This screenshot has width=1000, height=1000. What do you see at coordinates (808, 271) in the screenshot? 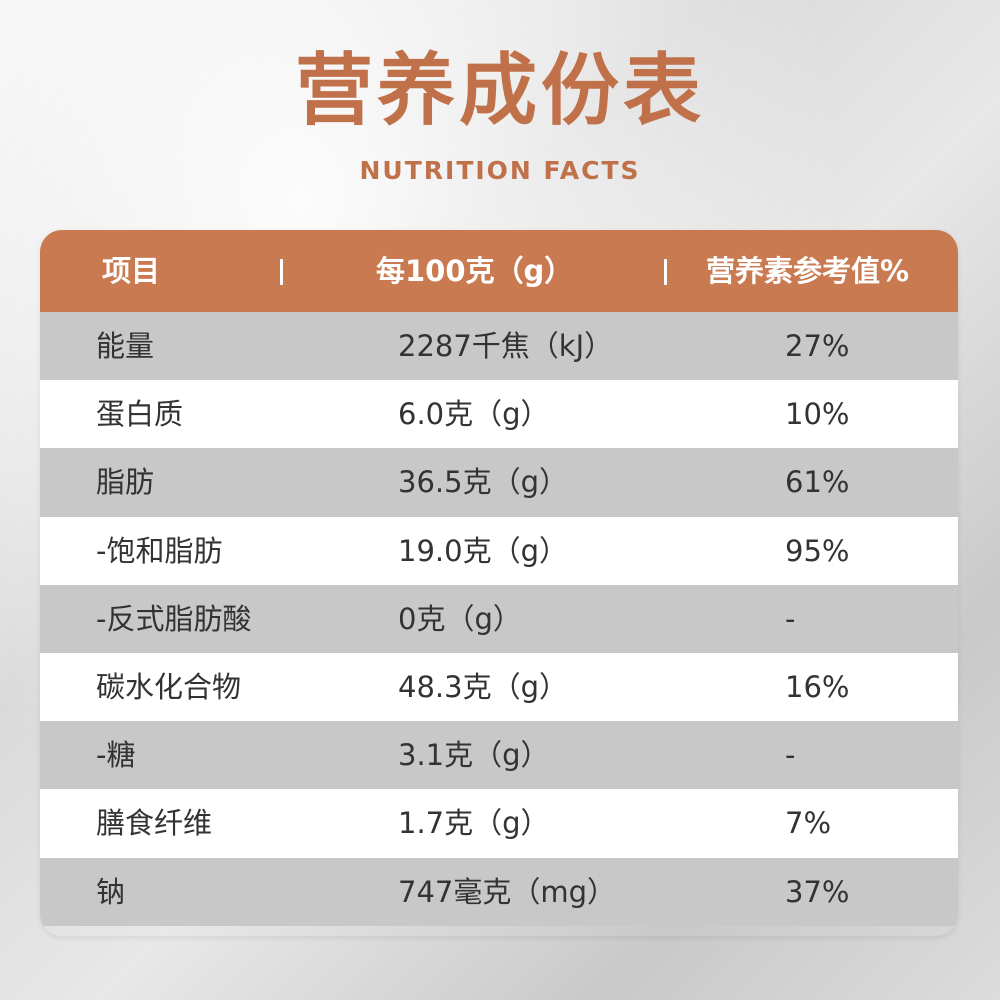
I see `header-nrv: 营养素参考值%` at bounding box center [808, 271].